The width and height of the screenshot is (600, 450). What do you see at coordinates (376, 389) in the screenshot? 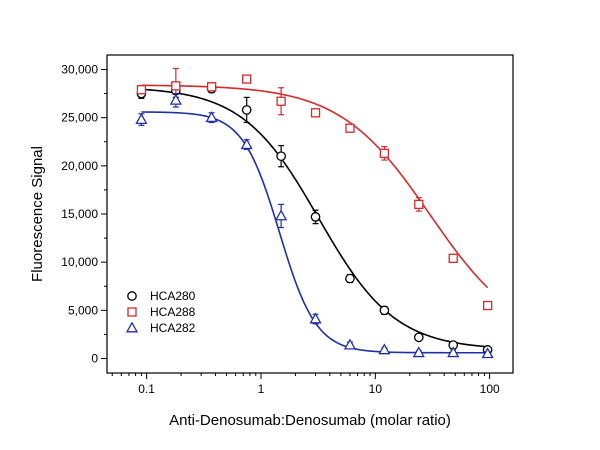
I see `x-tick-label: 10` at bounding box center [376, 389].